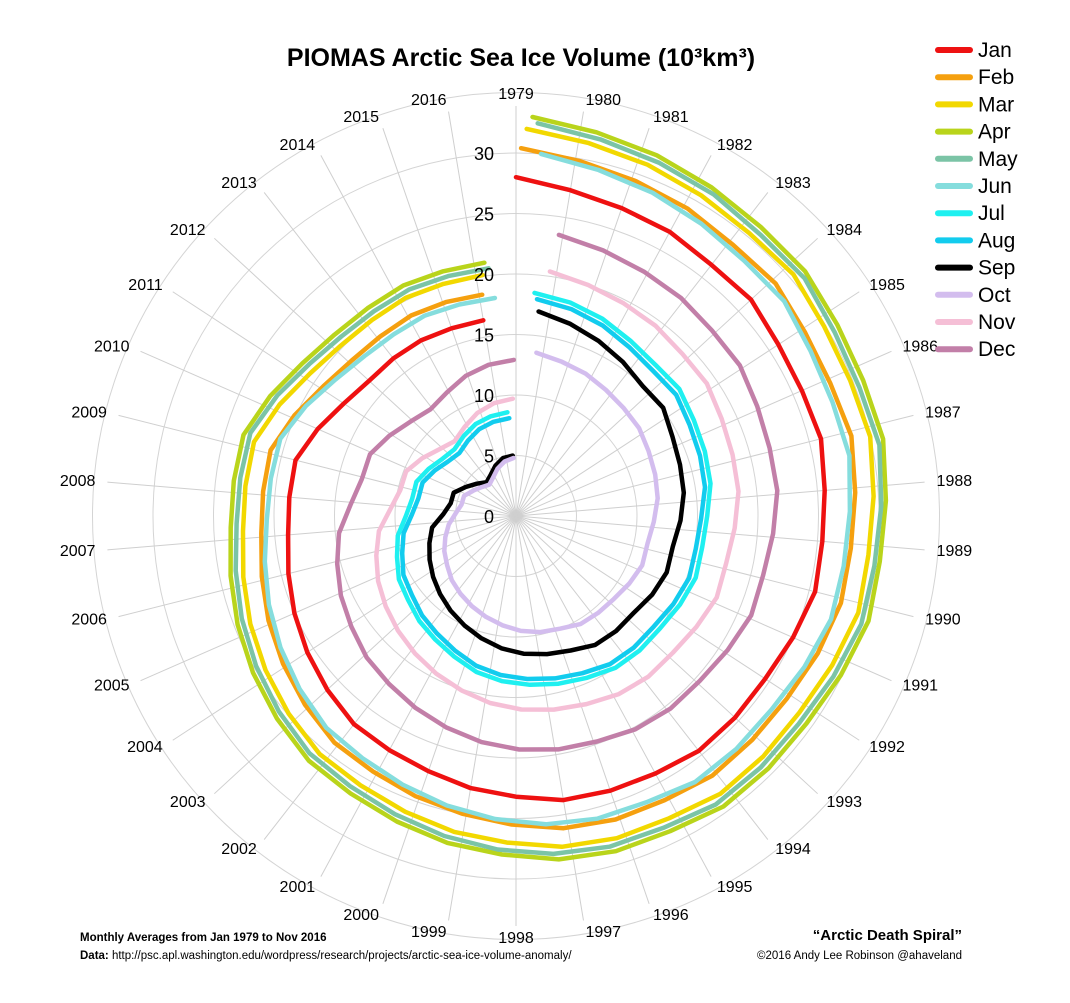 This screenshot has height=1003, width=1070. What do you see at coordinates (429, 932) in the screenshot?
I see `year-label-1999: 1999` at bounding box center [429, 932].